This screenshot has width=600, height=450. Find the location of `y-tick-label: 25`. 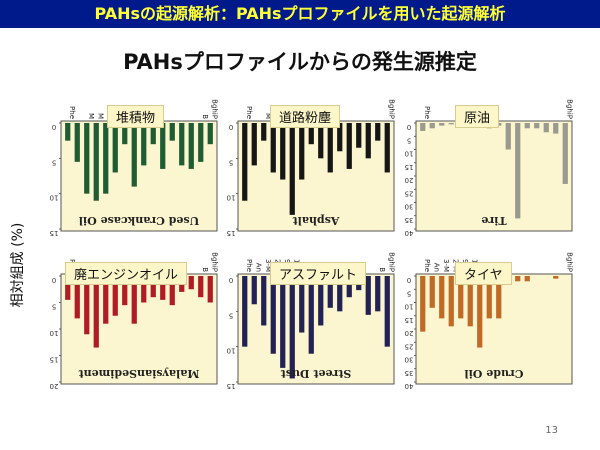

y-tick-label: 25 is located at coordinates (409, 193).